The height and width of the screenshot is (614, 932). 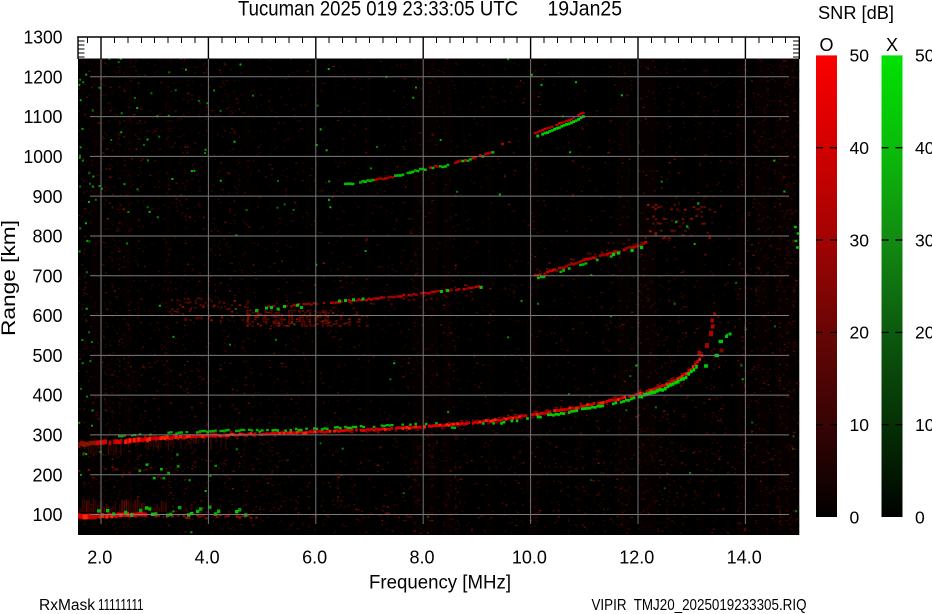 I want to click on svg-text: 4.0, so click(x=207, y=558).